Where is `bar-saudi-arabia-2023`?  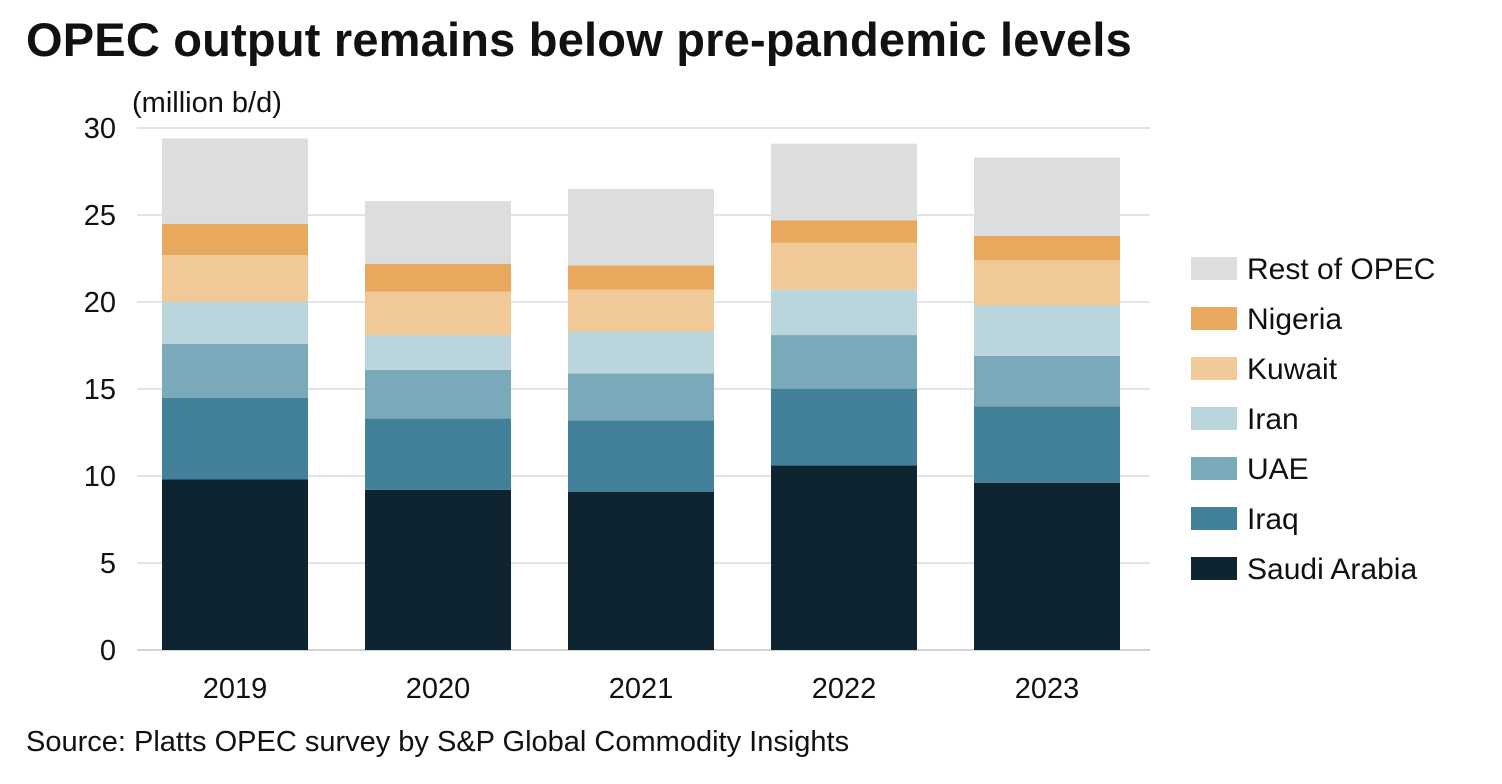
bar-saudi-arabia-2023 is located at coordinates (1047, 566).